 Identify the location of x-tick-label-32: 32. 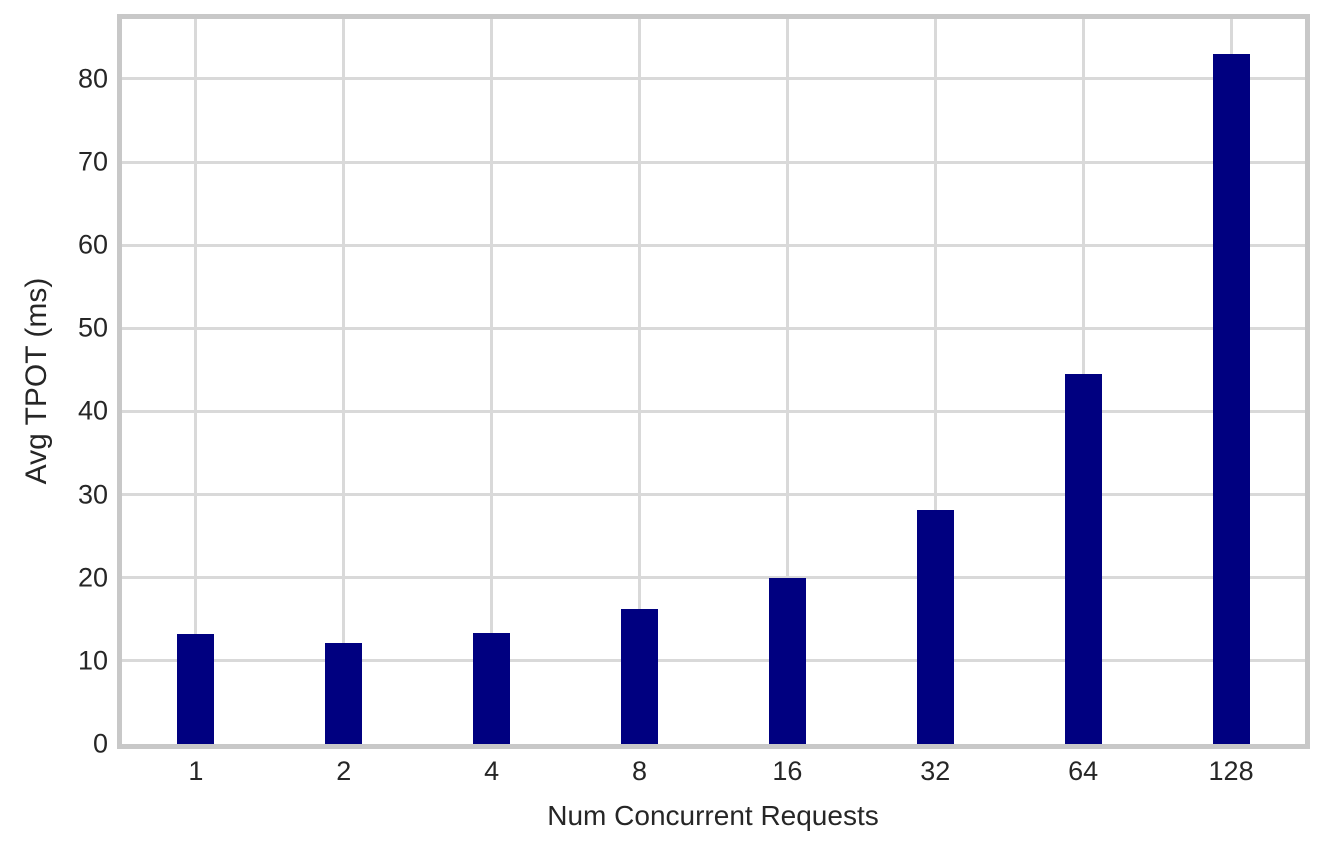
(935, 771).